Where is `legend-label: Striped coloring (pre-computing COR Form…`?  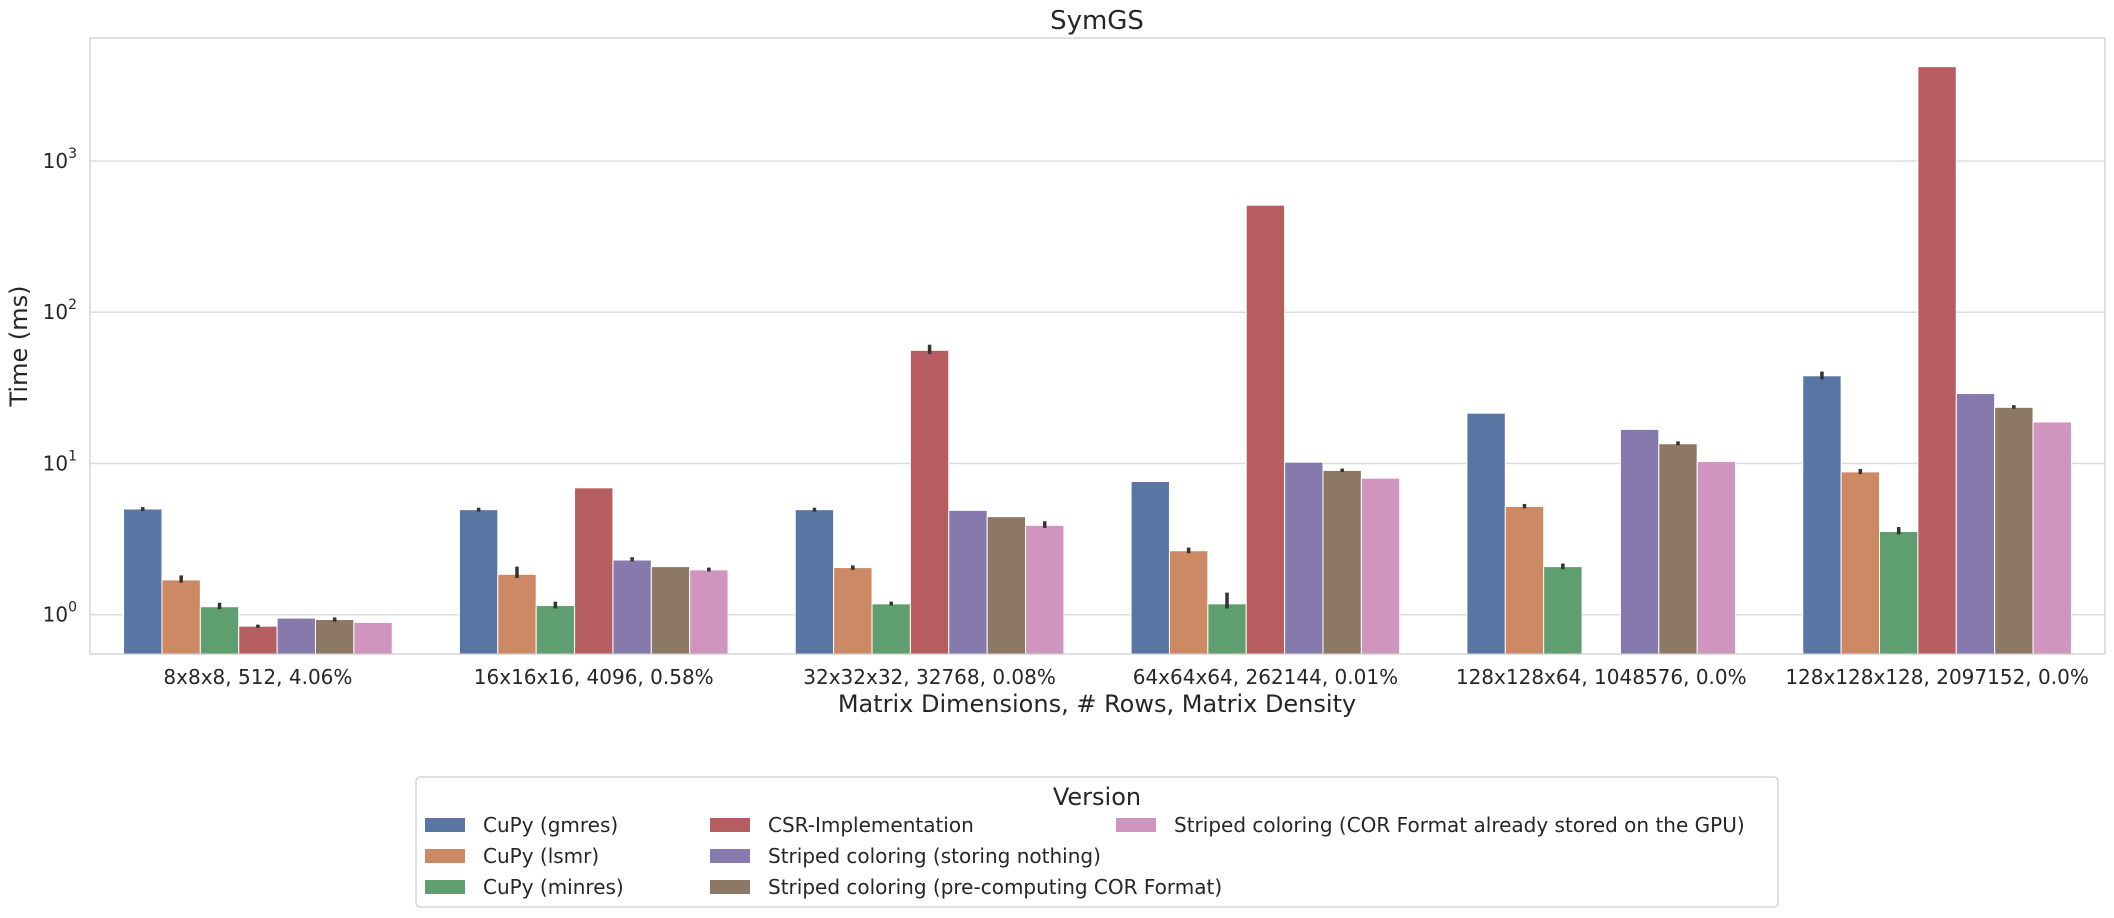
legend-label: Striped coloring (pre-computing COR Form… is located at coordinates (995, 887).